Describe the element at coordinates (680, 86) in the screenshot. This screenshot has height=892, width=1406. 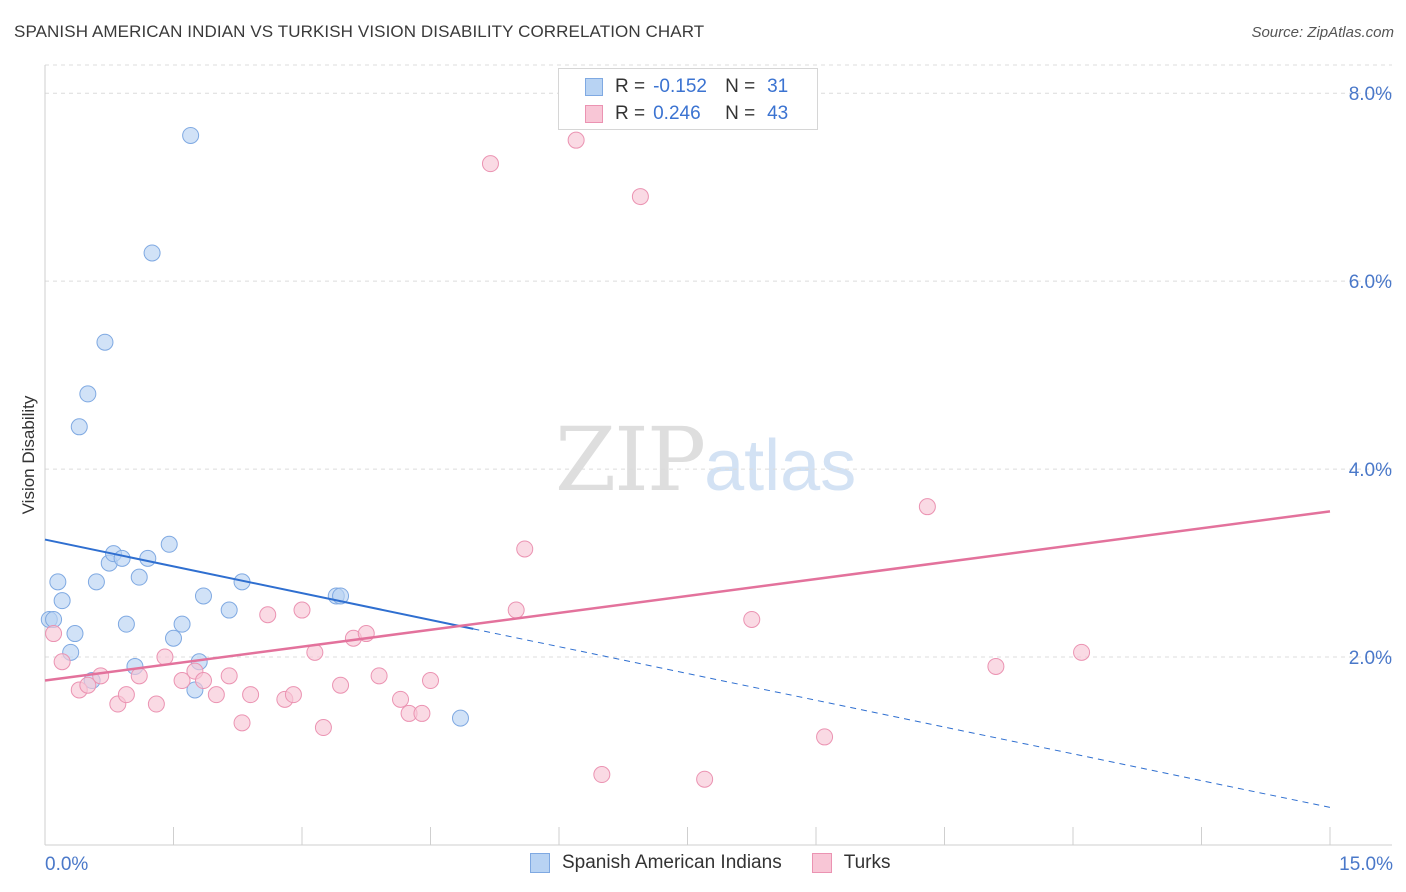
I see `r-value: -0.152` at that location.